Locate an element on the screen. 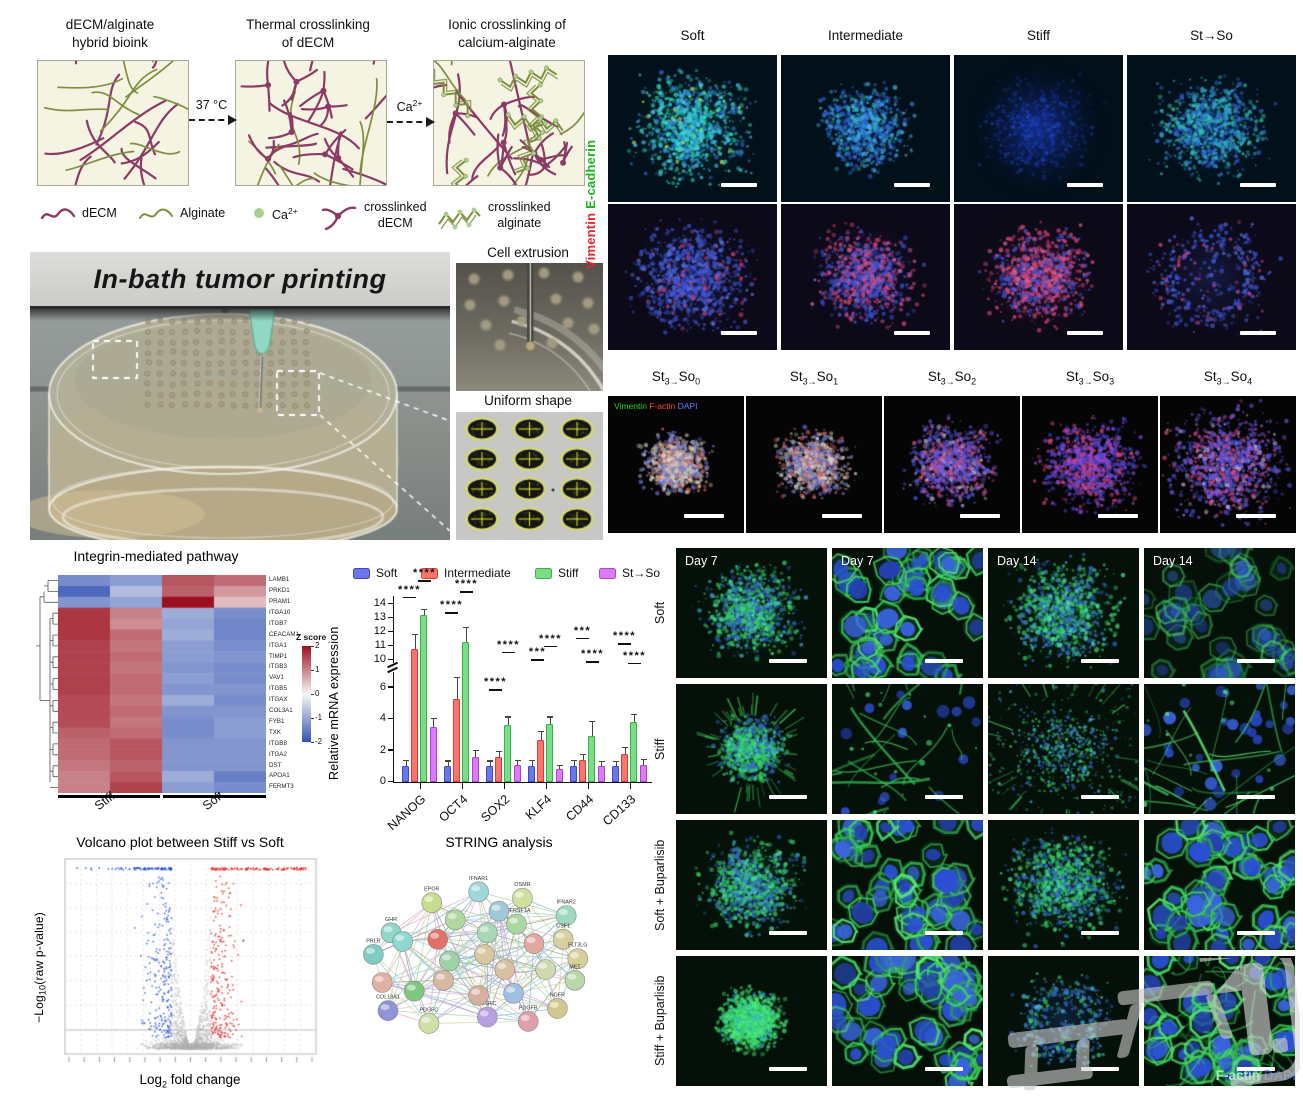 The height and width of the screenshot is (1108, 1303). gene-label: ITGA1 is located at coordinates (278, 645).